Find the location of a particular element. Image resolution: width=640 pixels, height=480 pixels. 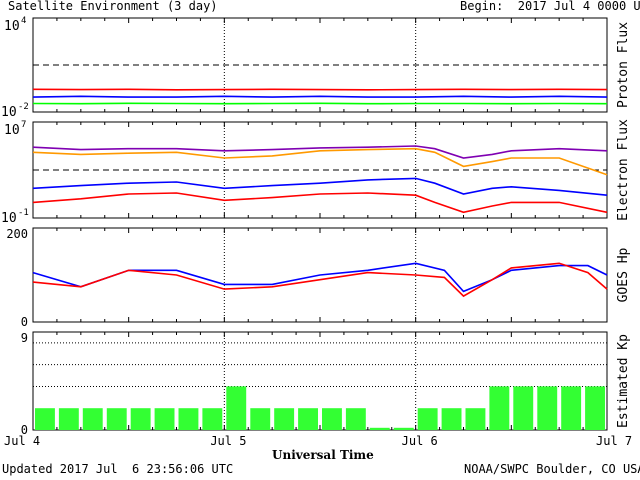

y-tick-exp-top: 7 is located at coordinates (23, 125).